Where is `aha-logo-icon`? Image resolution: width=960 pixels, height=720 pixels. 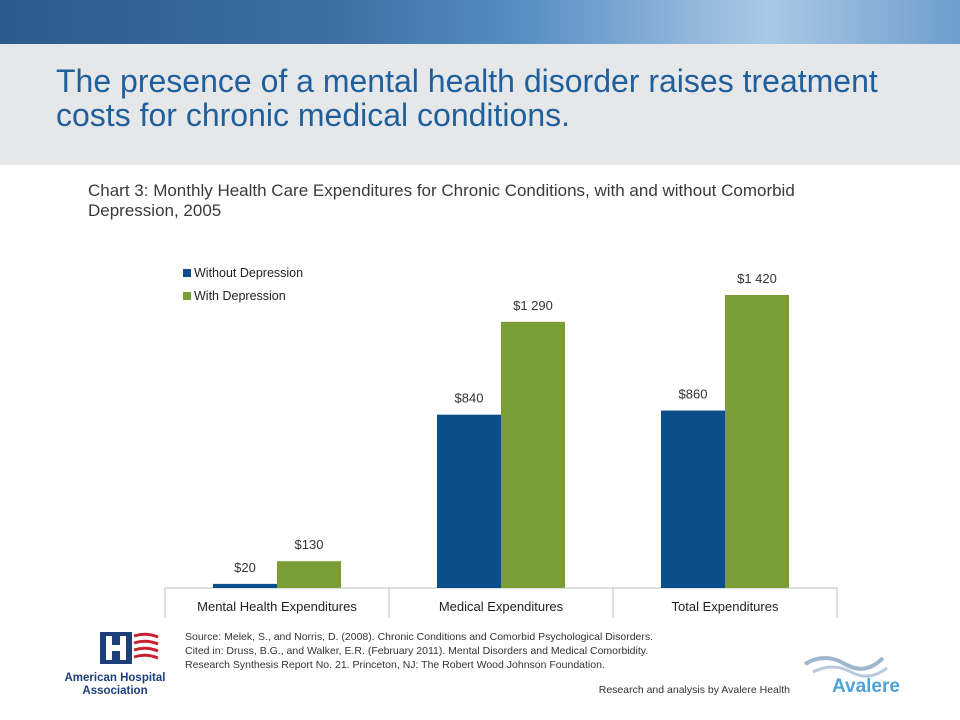
aha-logo-icon is located at coordinates (129, 648).